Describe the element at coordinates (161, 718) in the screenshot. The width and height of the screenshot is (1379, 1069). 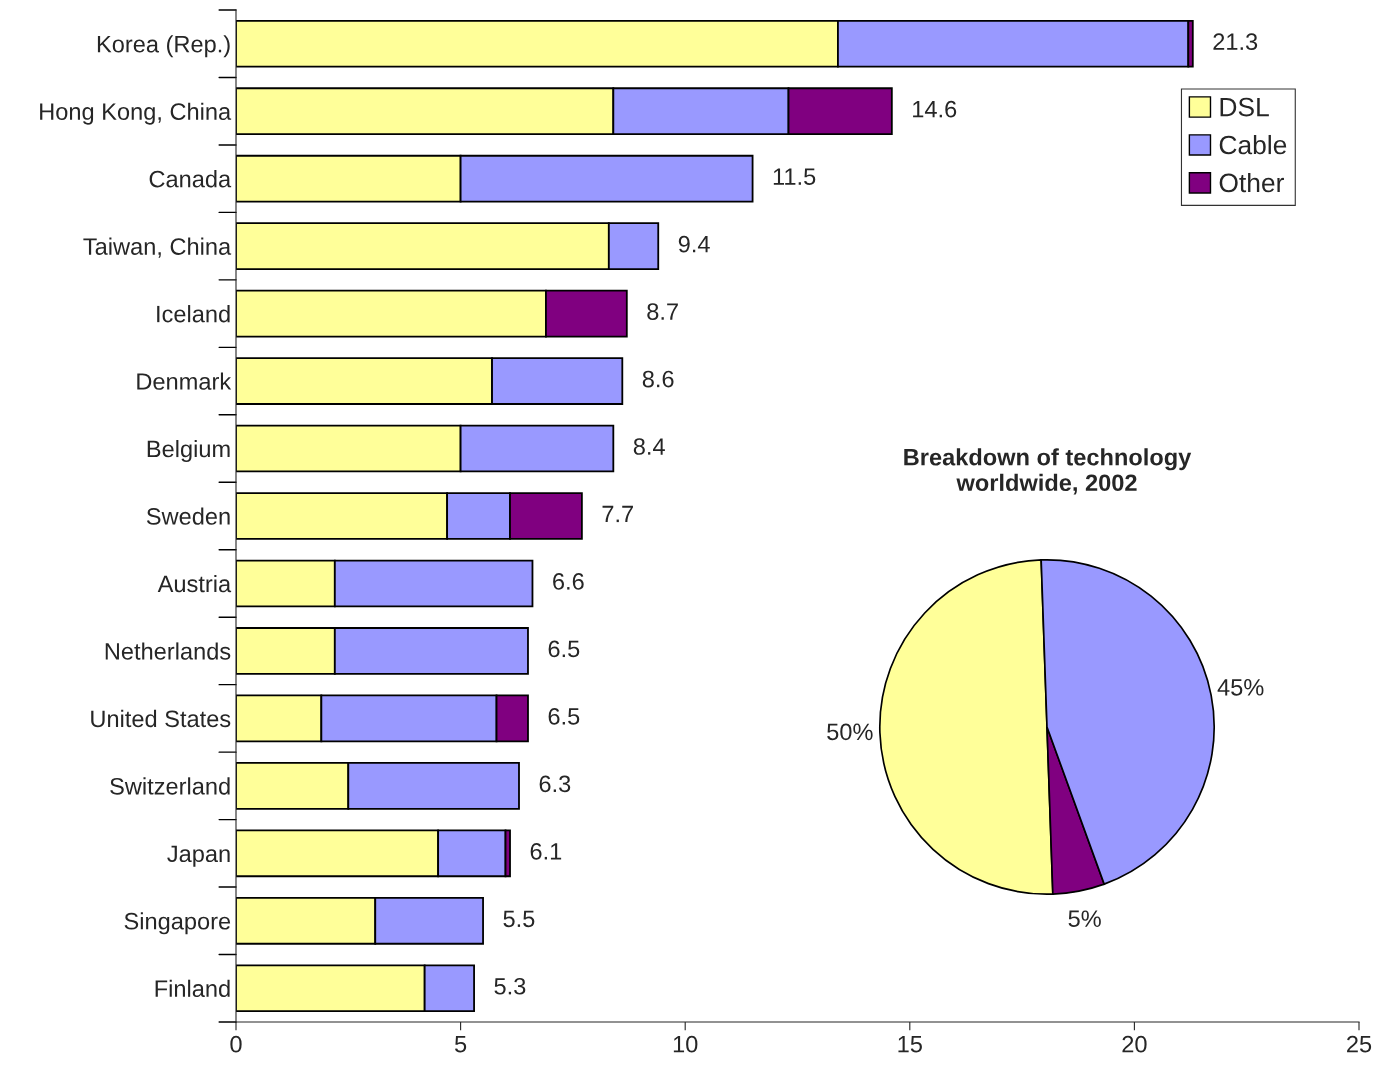
I see `y-tick-label: United States` at that location.